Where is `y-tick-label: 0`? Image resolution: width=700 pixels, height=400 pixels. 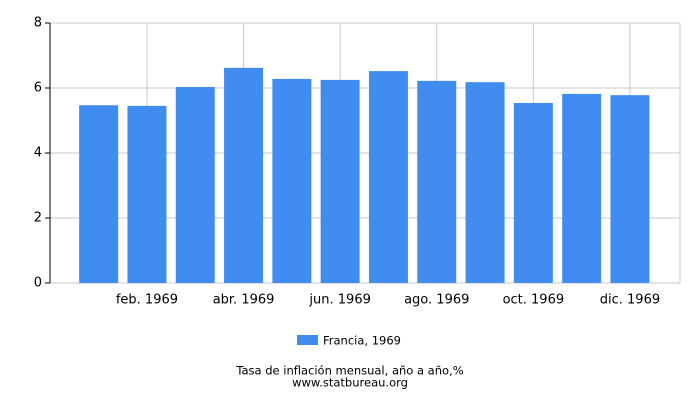
y-tick-label: 0 is located at coordinates (38, 283).